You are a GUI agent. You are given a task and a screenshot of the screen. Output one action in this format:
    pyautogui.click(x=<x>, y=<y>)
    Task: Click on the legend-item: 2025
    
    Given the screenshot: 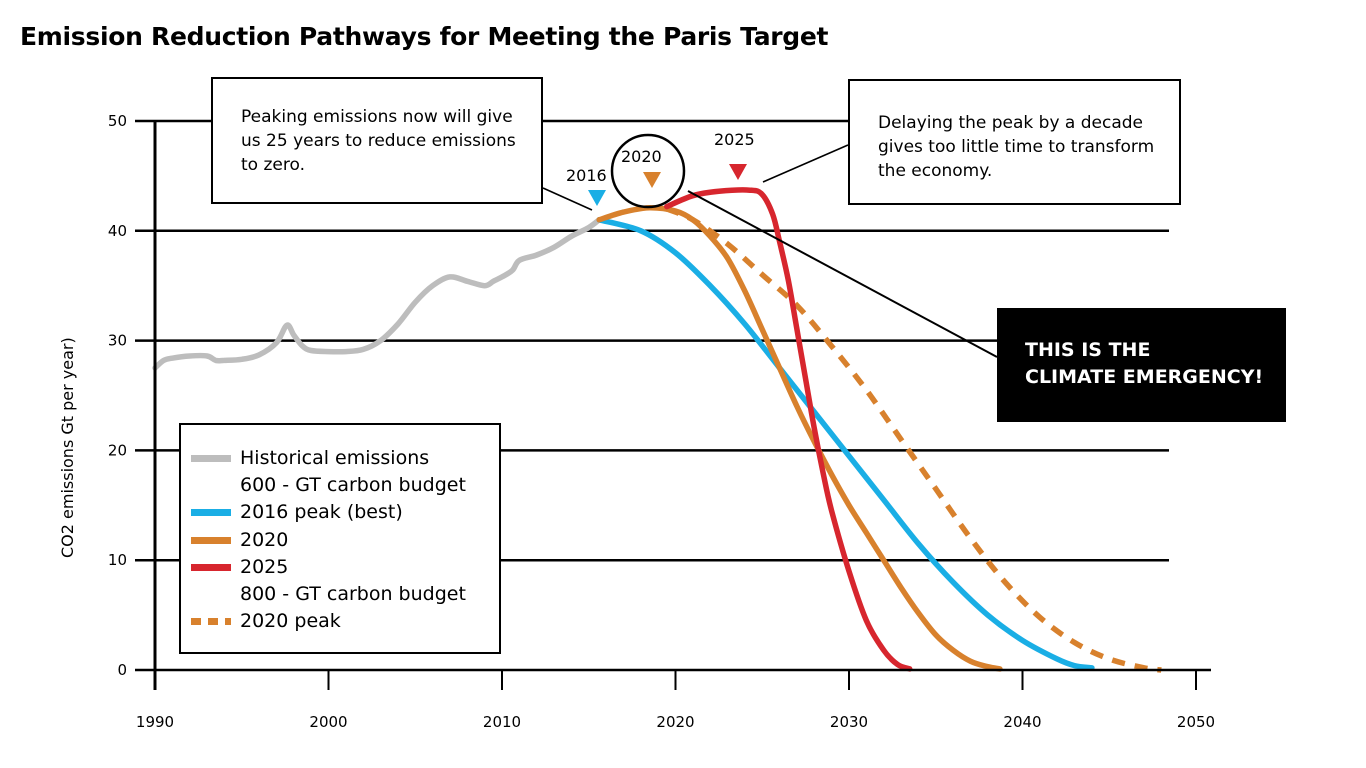 What is the action you would take?
    pyautogui.click(x=340, y=567)
    